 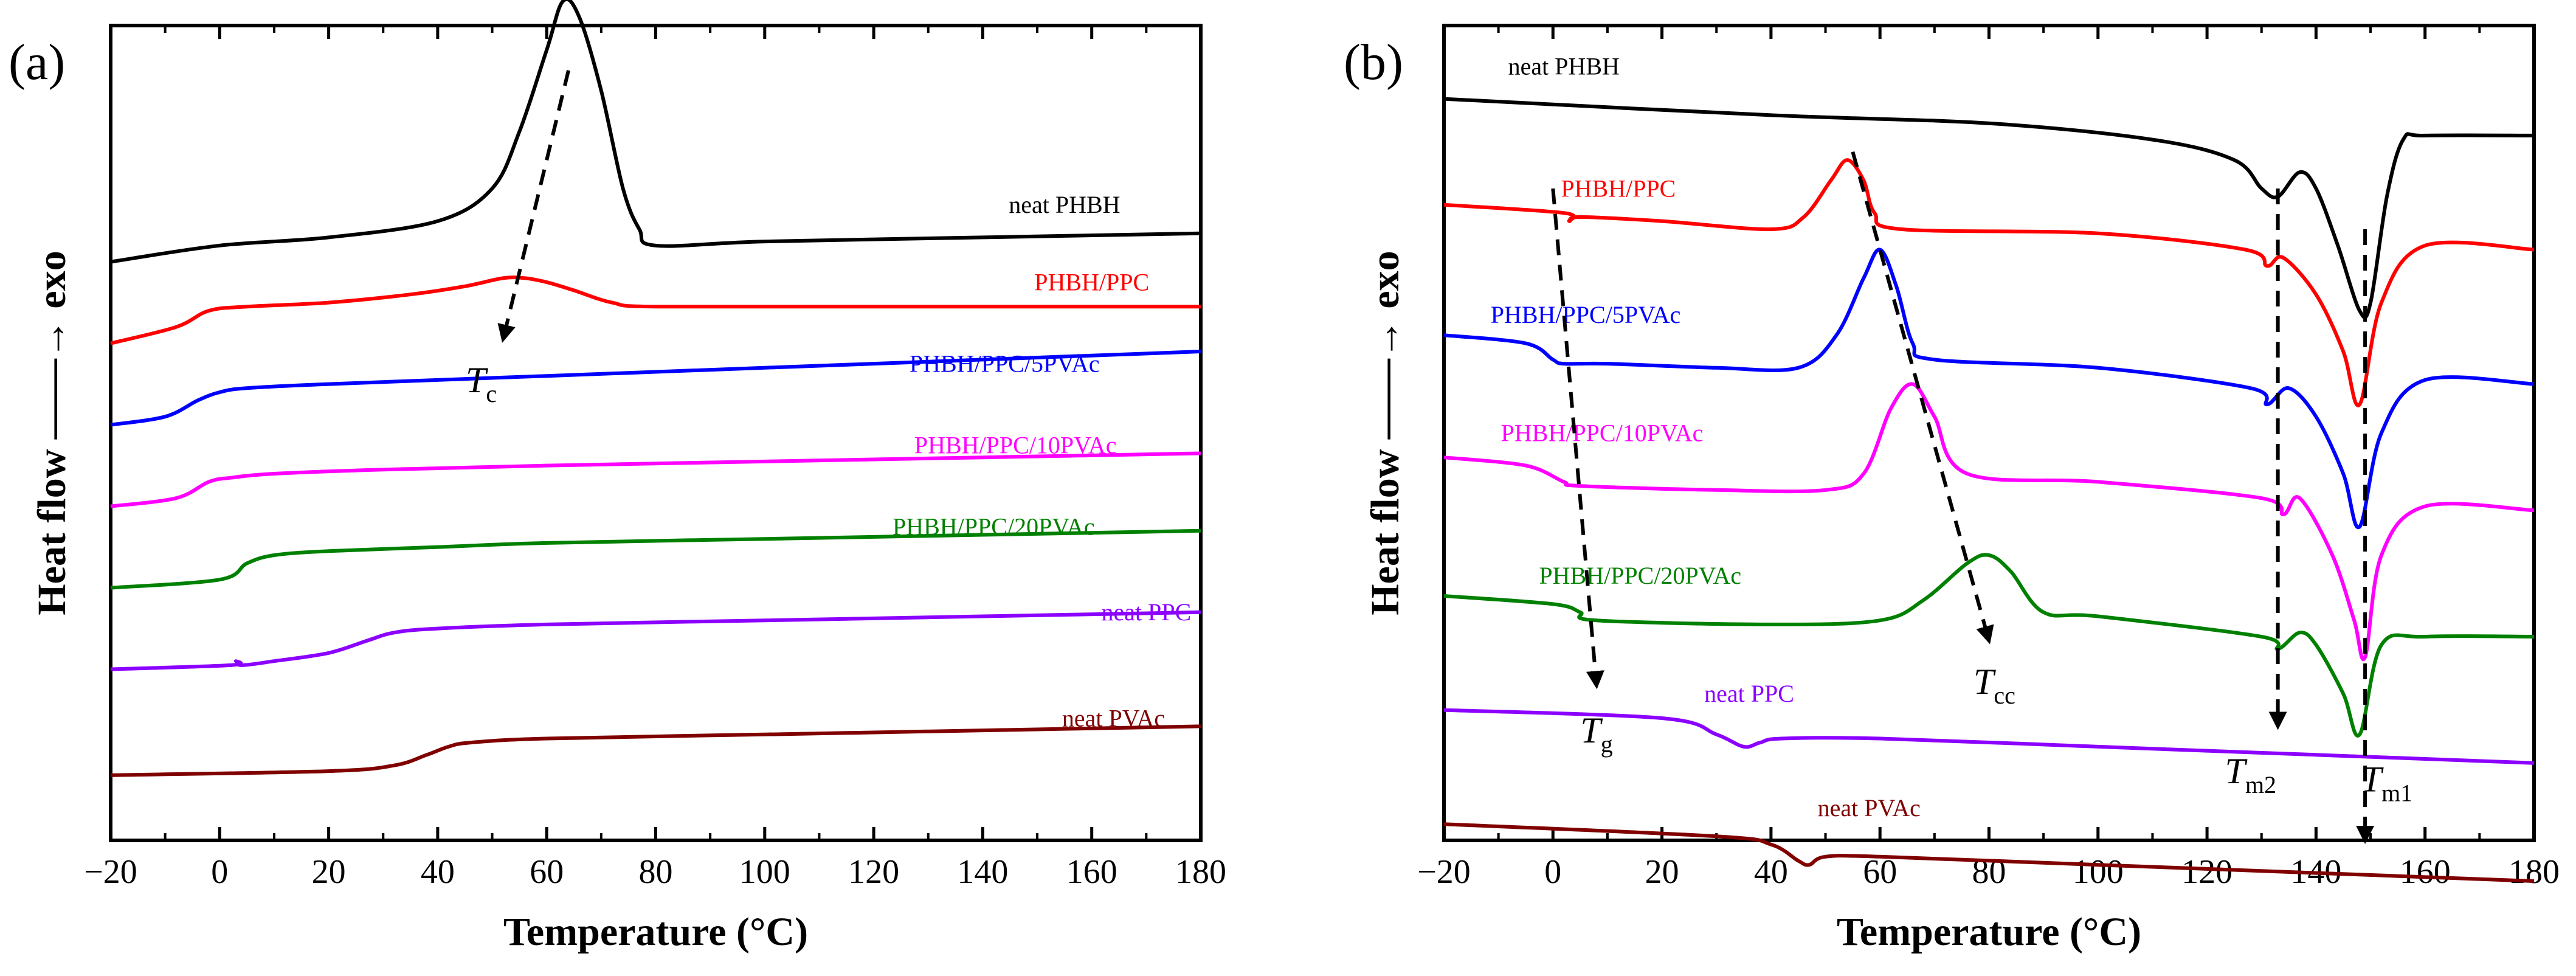 I want to click on x-tick-label: 80, so click(x=656, y=872).